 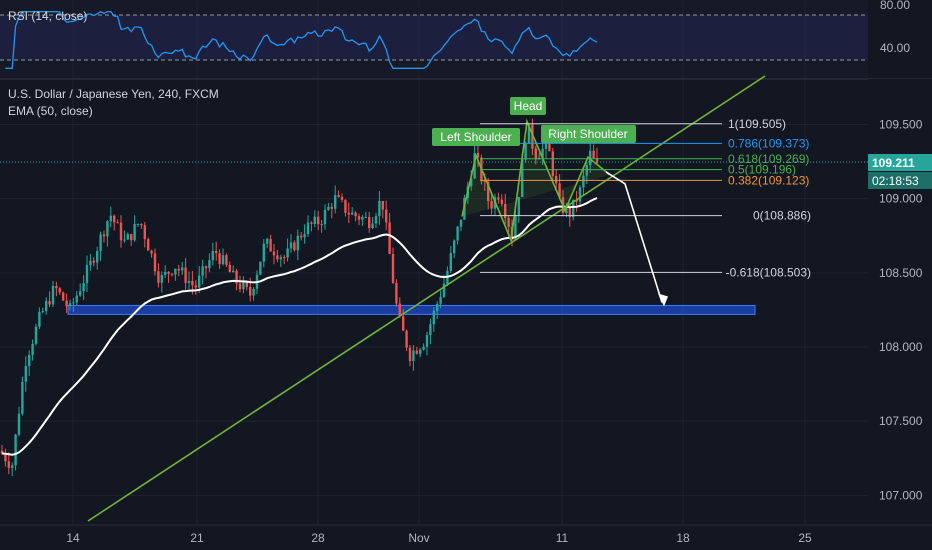 What do you see at coordinates (439, 538) in the screenshot?
I see `time-axis: 14 21 28 Nov 11 18 25` at bounding box center [439, 538].